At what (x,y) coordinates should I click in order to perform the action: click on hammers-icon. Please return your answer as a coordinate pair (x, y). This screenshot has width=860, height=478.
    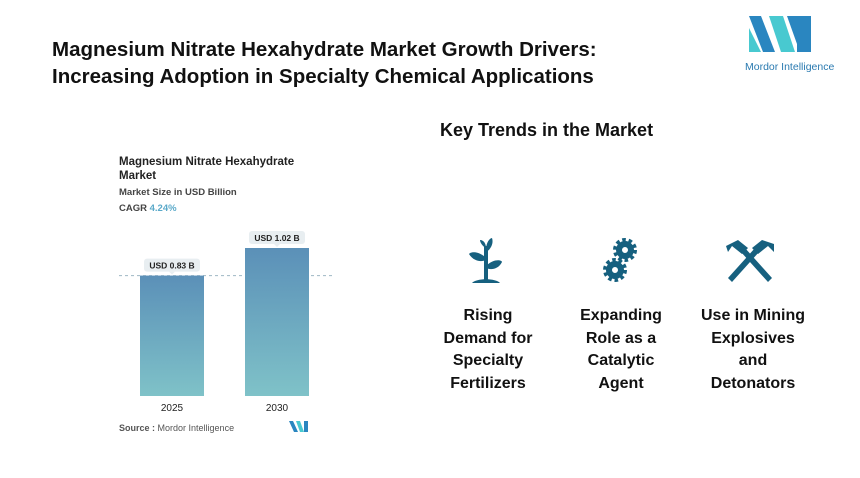
    Looking at the image, I should click on (750, 261).